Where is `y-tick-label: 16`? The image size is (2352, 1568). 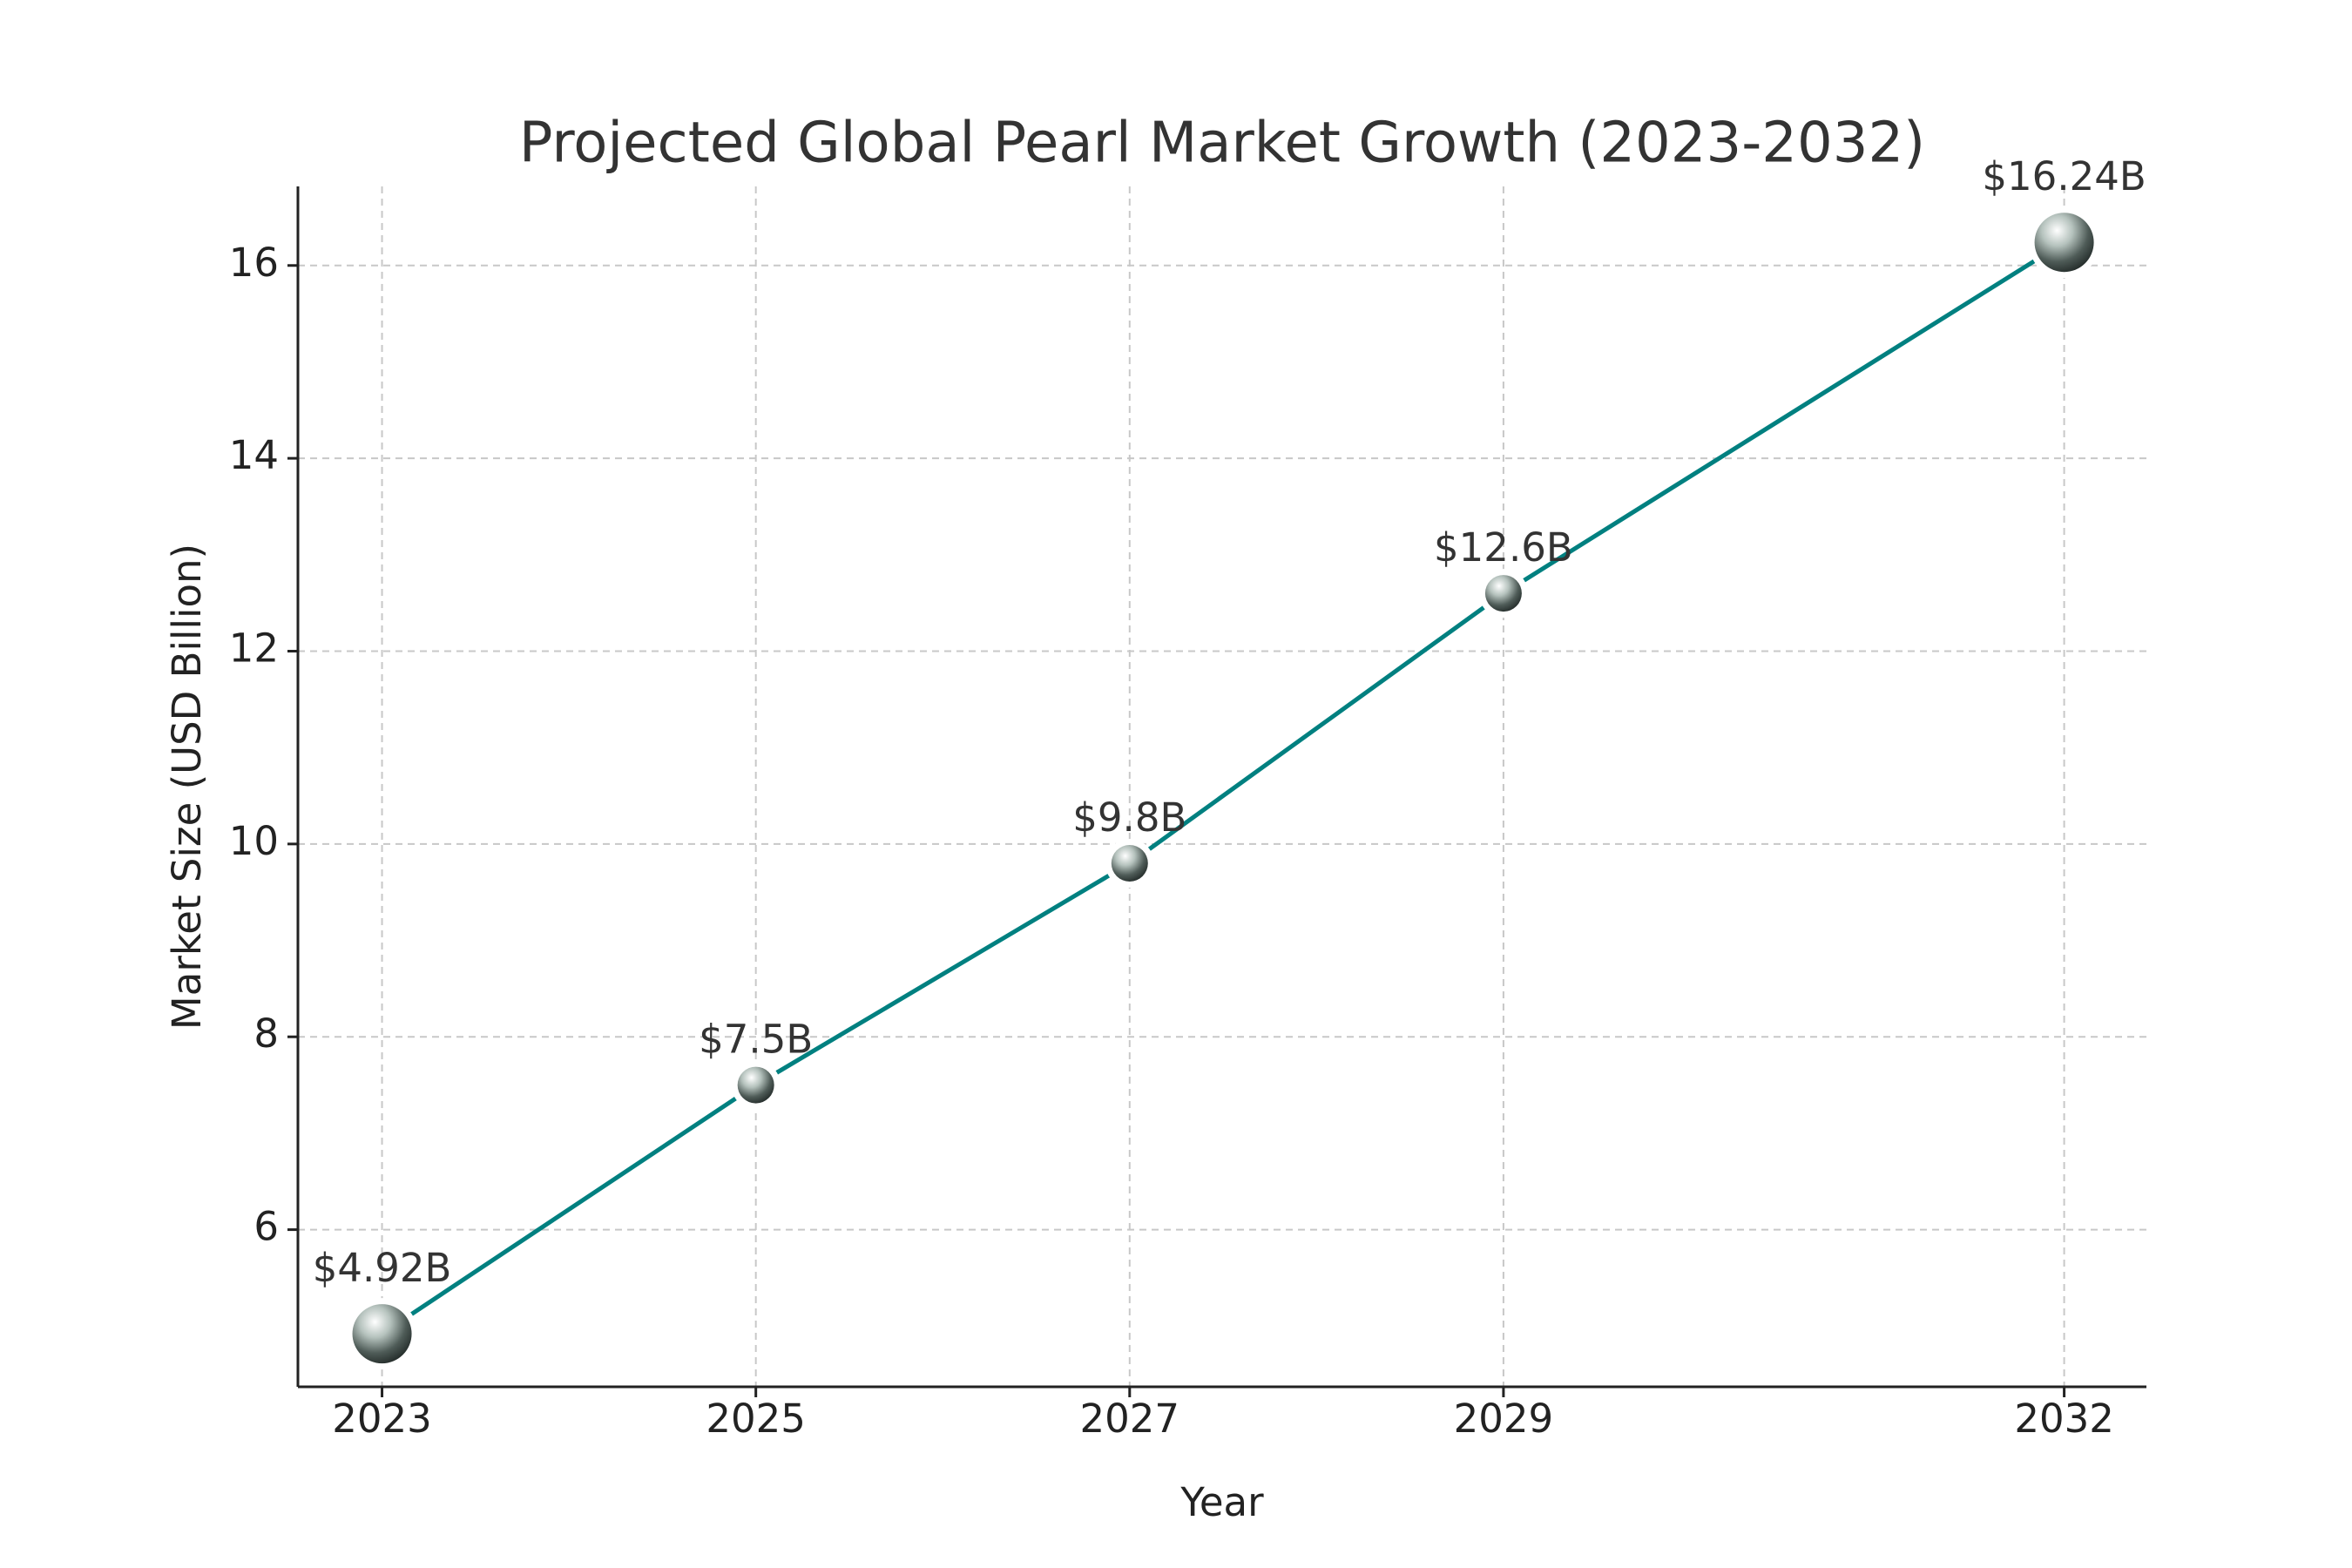
y-tick-label: 16 is located at coordinates (254, 263).